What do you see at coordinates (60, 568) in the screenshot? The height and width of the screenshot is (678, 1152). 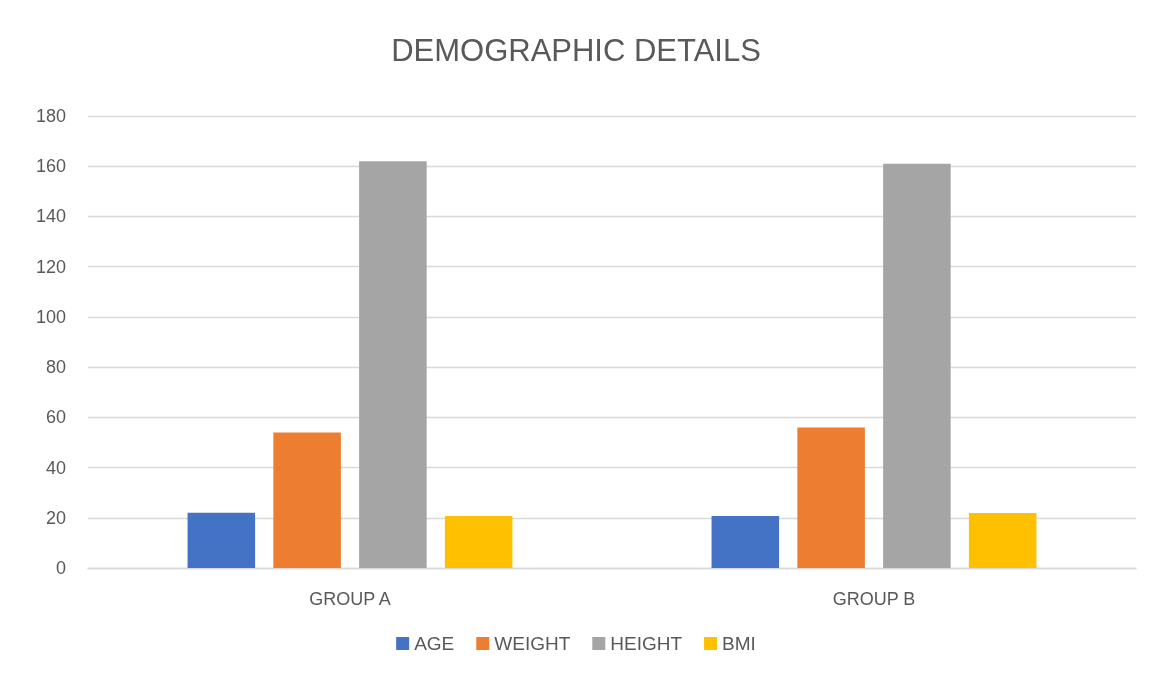 I see `y-tick-label: 0` at bounding box center [60, 568].